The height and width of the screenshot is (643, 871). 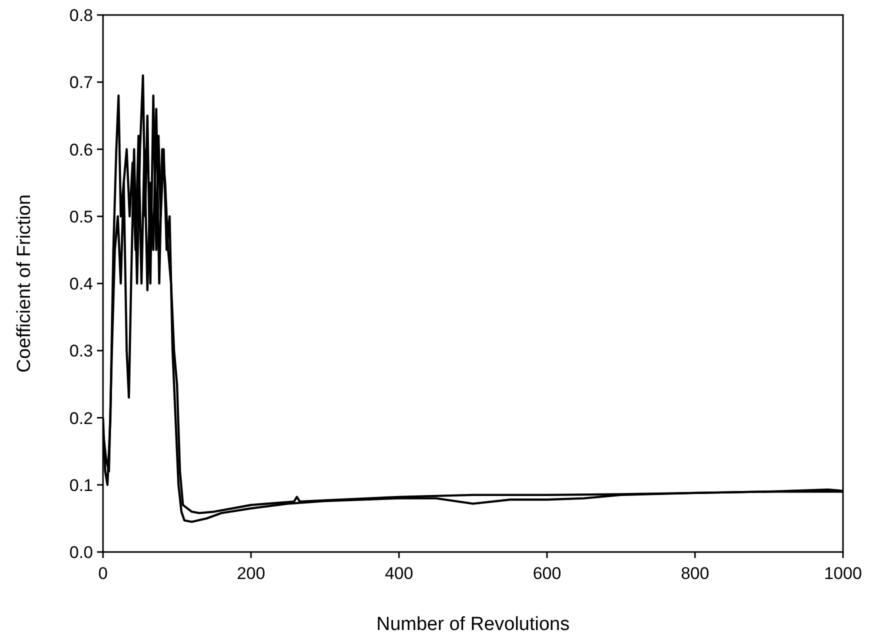 What do you see at coordinates (24, 283) in the screenshot?
I see `y-axis-title: Coefficient of Friction` at bounding box center [24, 283].